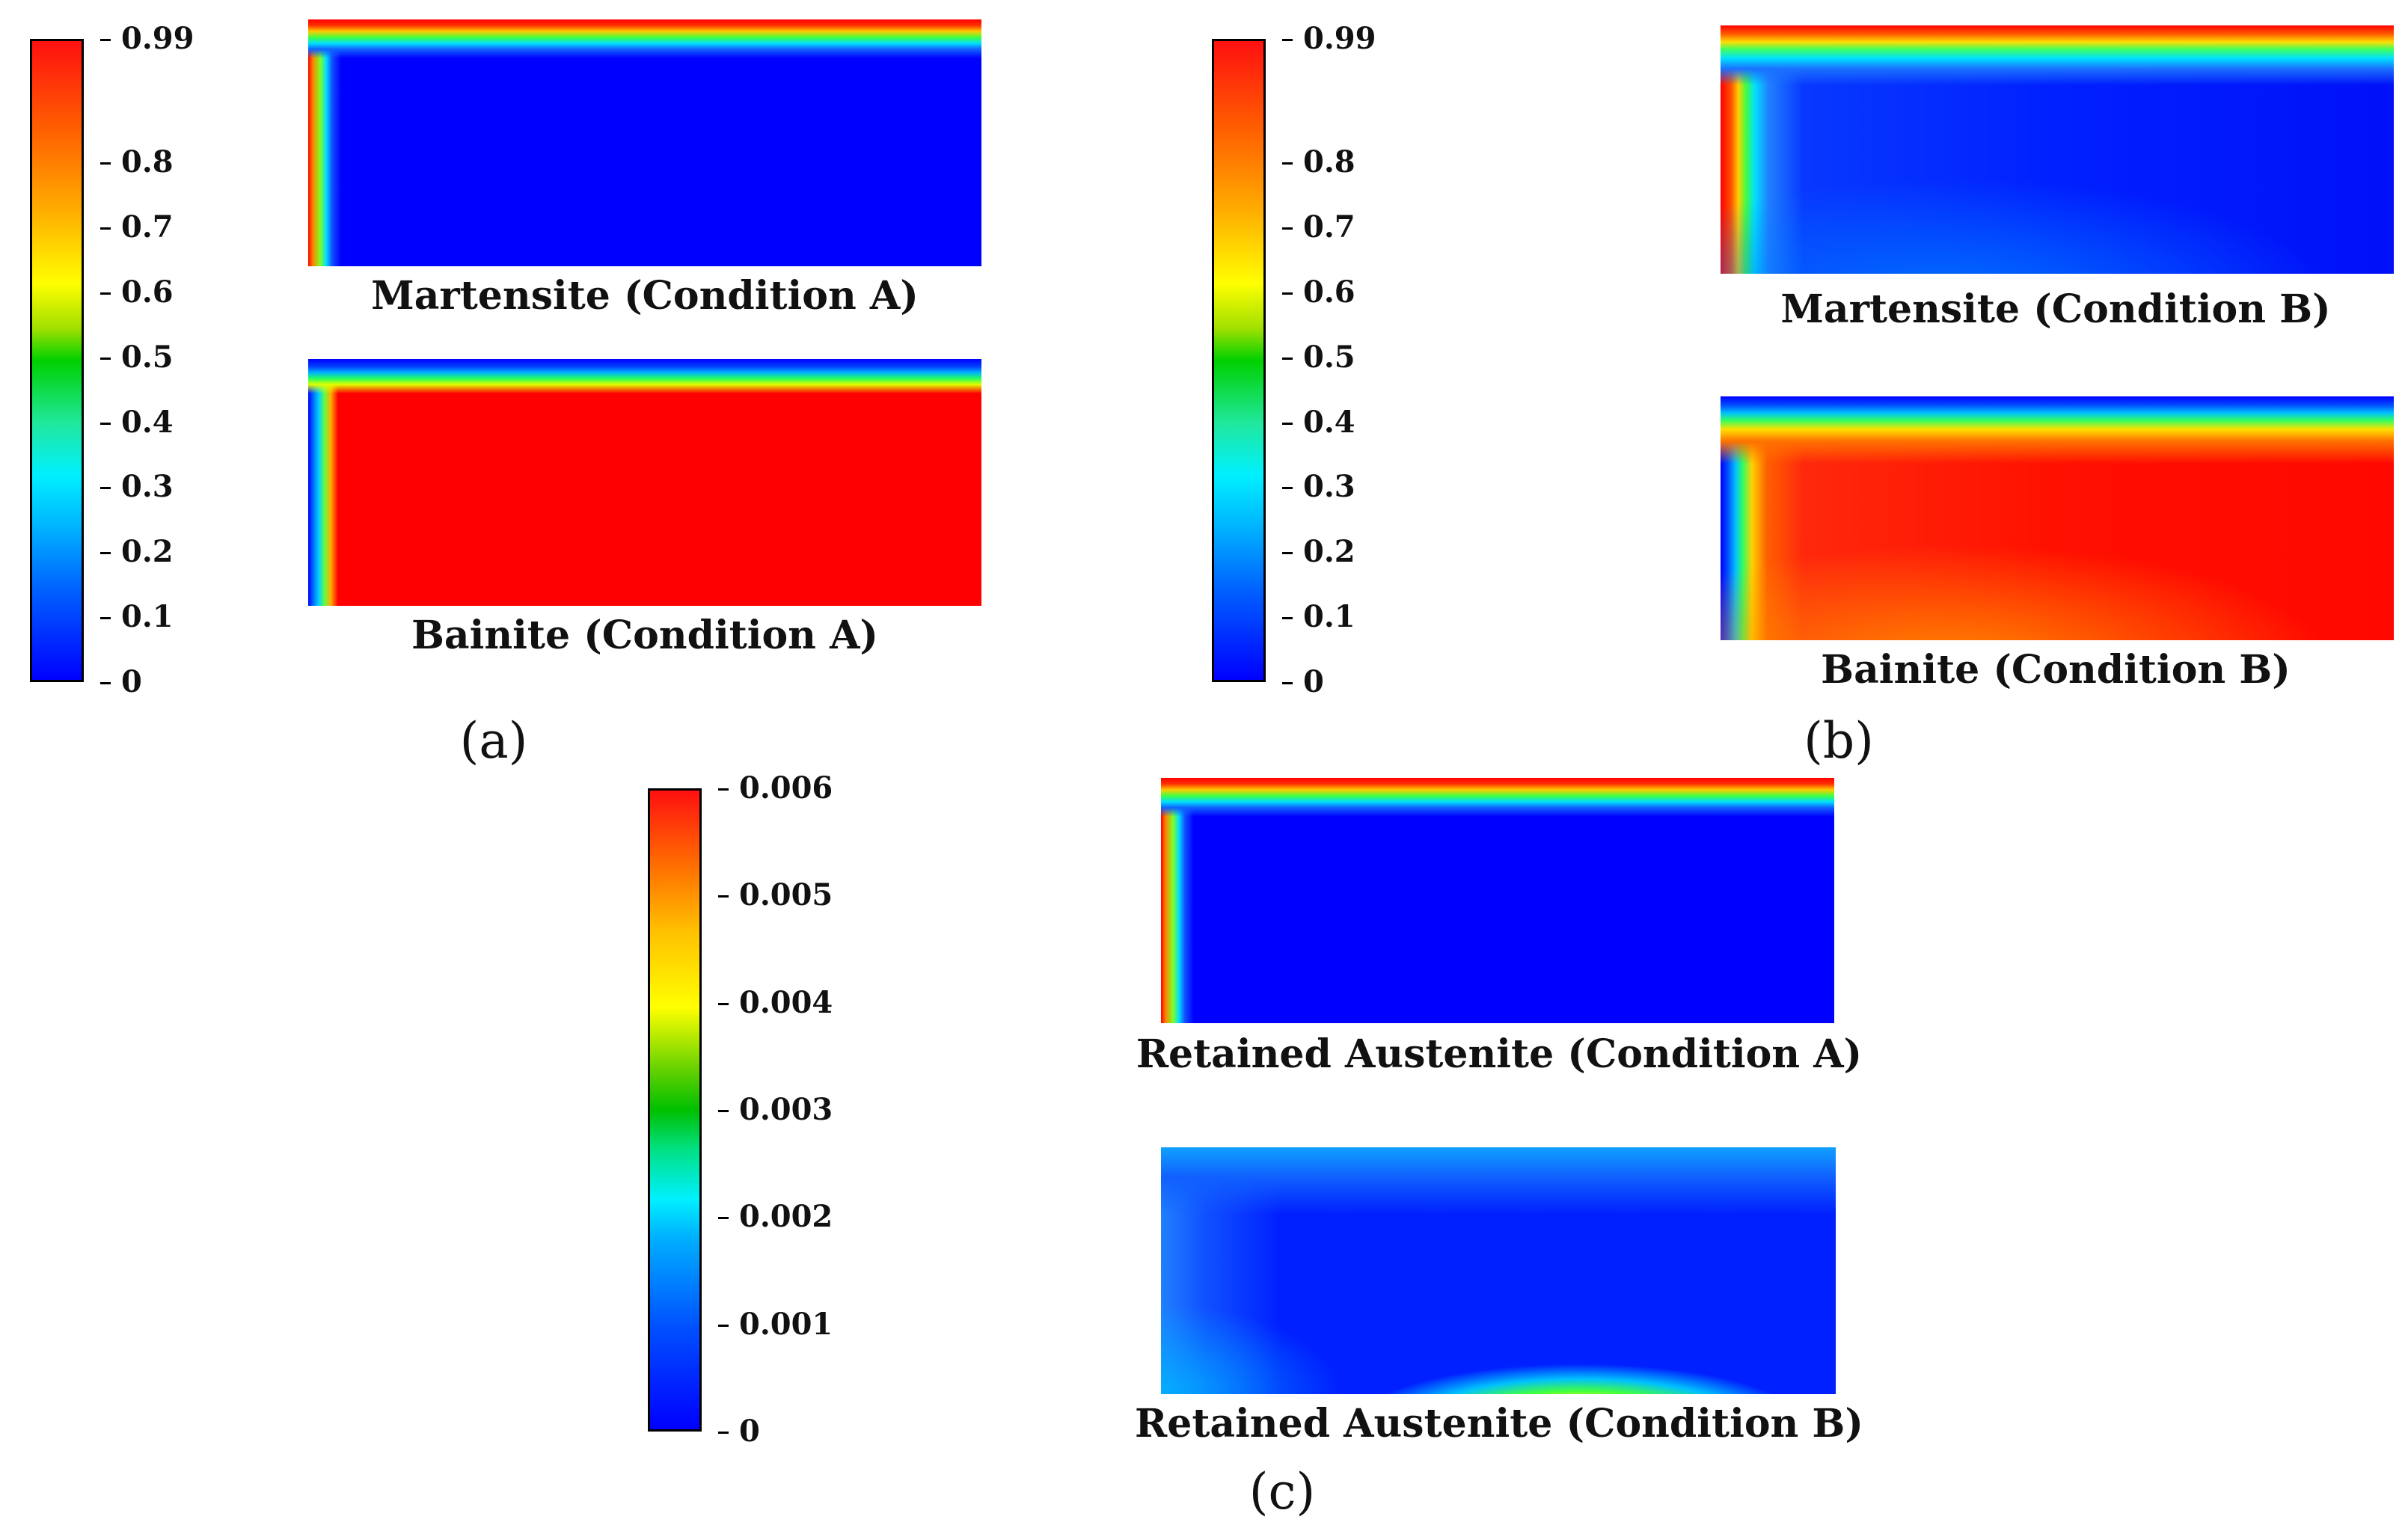  Describe the element at coordinates (2057, 149) in the screenshot. I see `martensite-b-field` at that location.